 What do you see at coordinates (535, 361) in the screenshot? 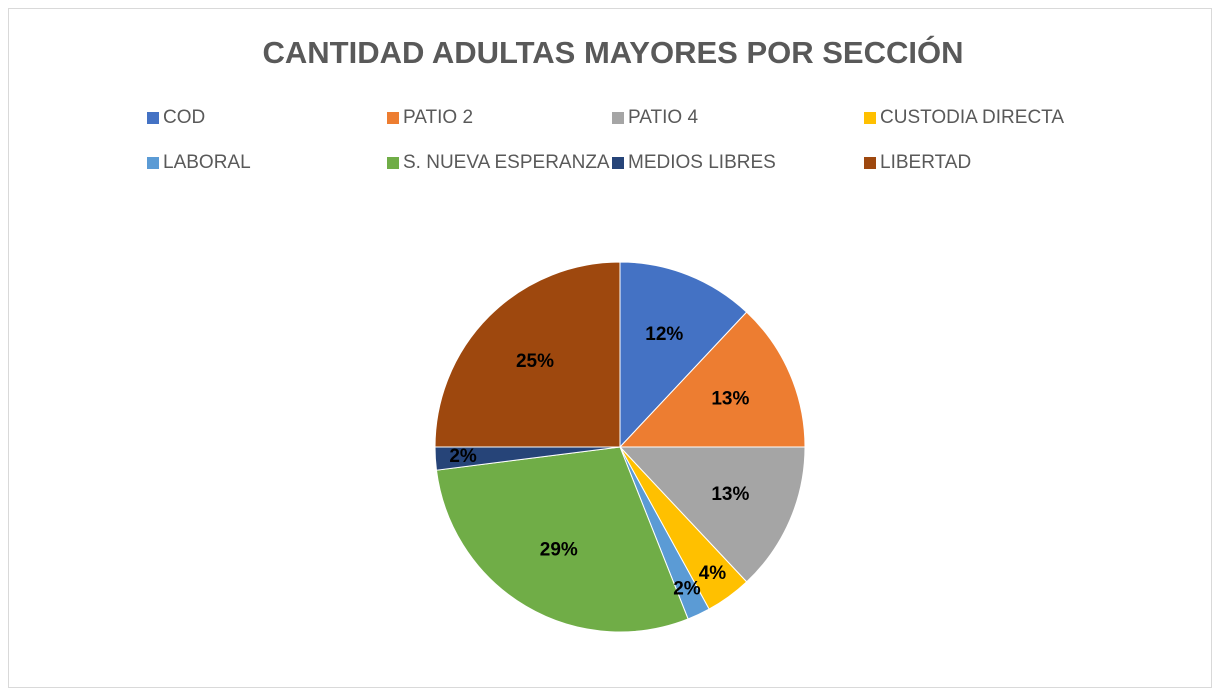
I see `data-label: 25%` at bounding box center [535, 361].